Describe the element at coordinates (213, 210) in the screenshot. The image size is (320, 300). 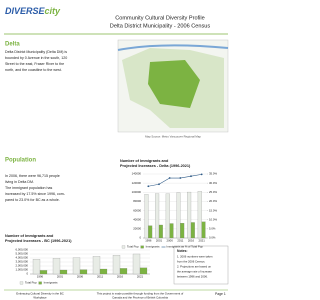
I see `y2-tick-label: 15.0%` at that location.